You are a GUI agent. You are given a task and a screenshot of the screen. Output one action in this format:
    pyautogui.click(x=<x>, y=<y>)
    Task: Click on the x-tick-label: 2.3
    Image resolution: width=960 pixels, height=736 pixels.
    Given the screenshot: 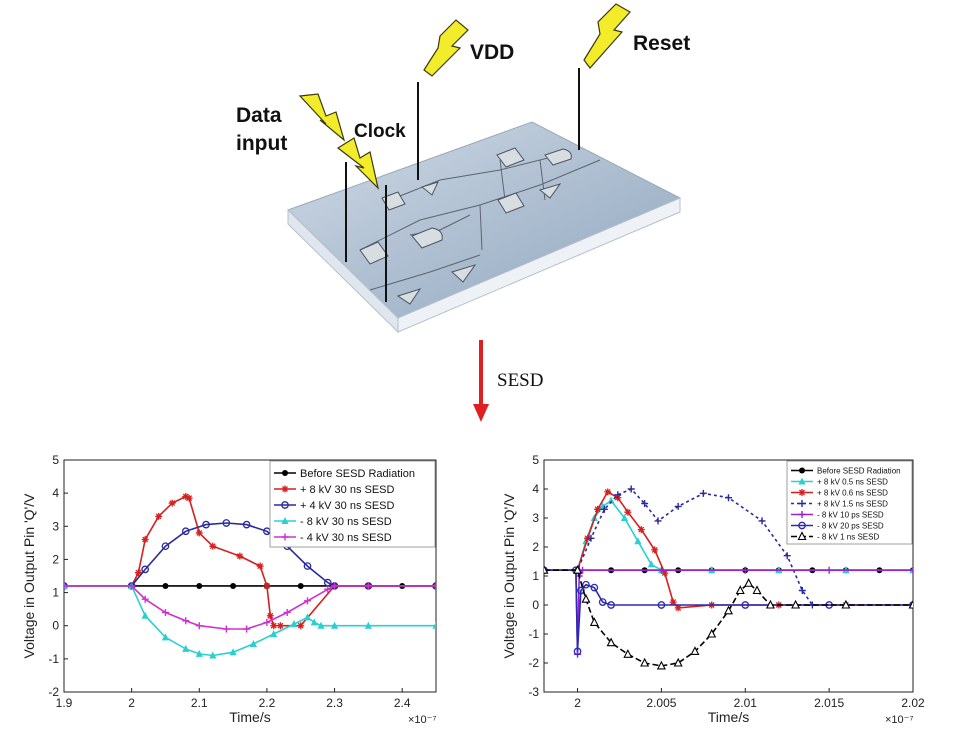 What is the action you would take?
    pyautogui.click(x=334, y=703)
    